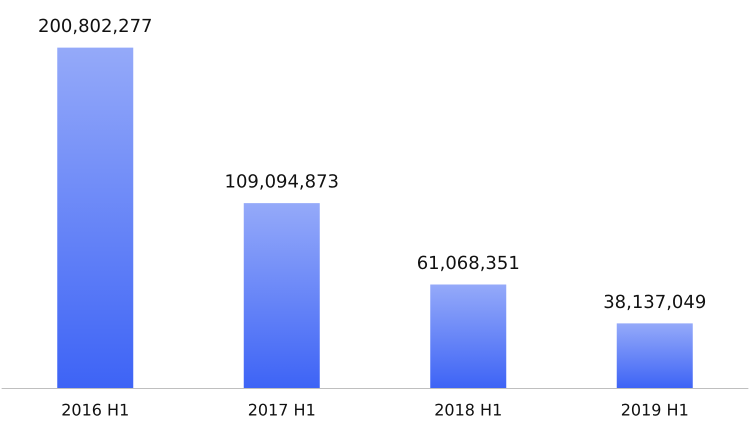 This screenshot has height=439, width=750. I want to click on data-label: 200,802,277, so click(95, 27).